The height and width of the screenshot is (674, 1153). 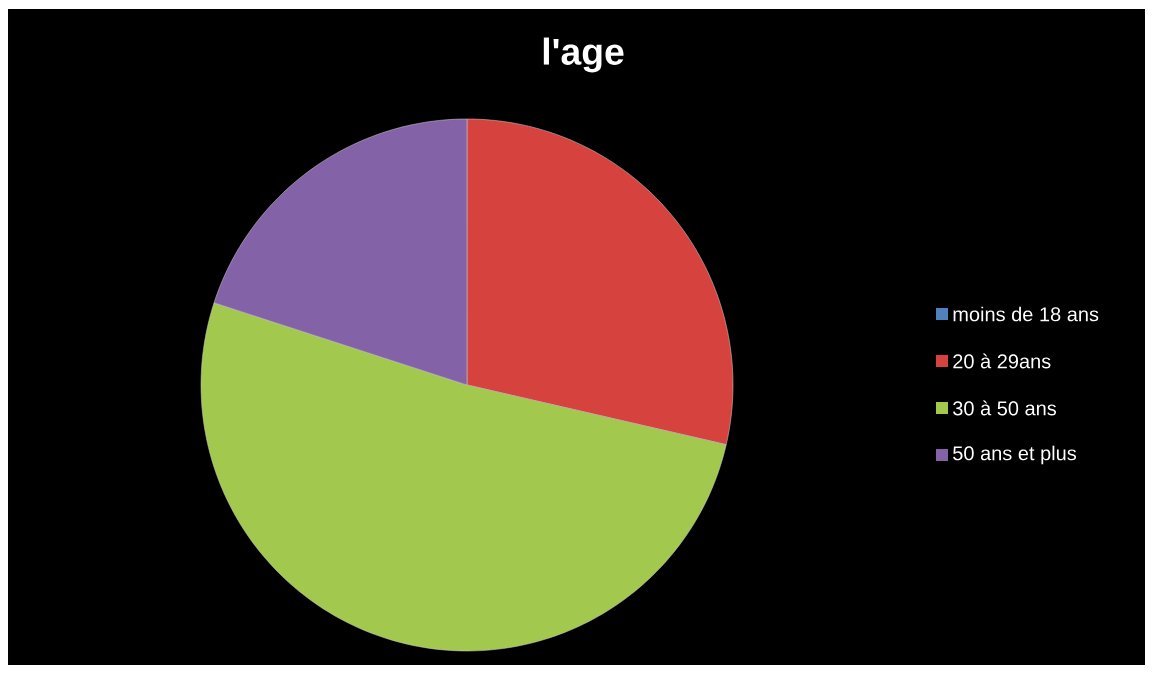 I want to click on chart-title: l'age, so click(x=583, y=55).